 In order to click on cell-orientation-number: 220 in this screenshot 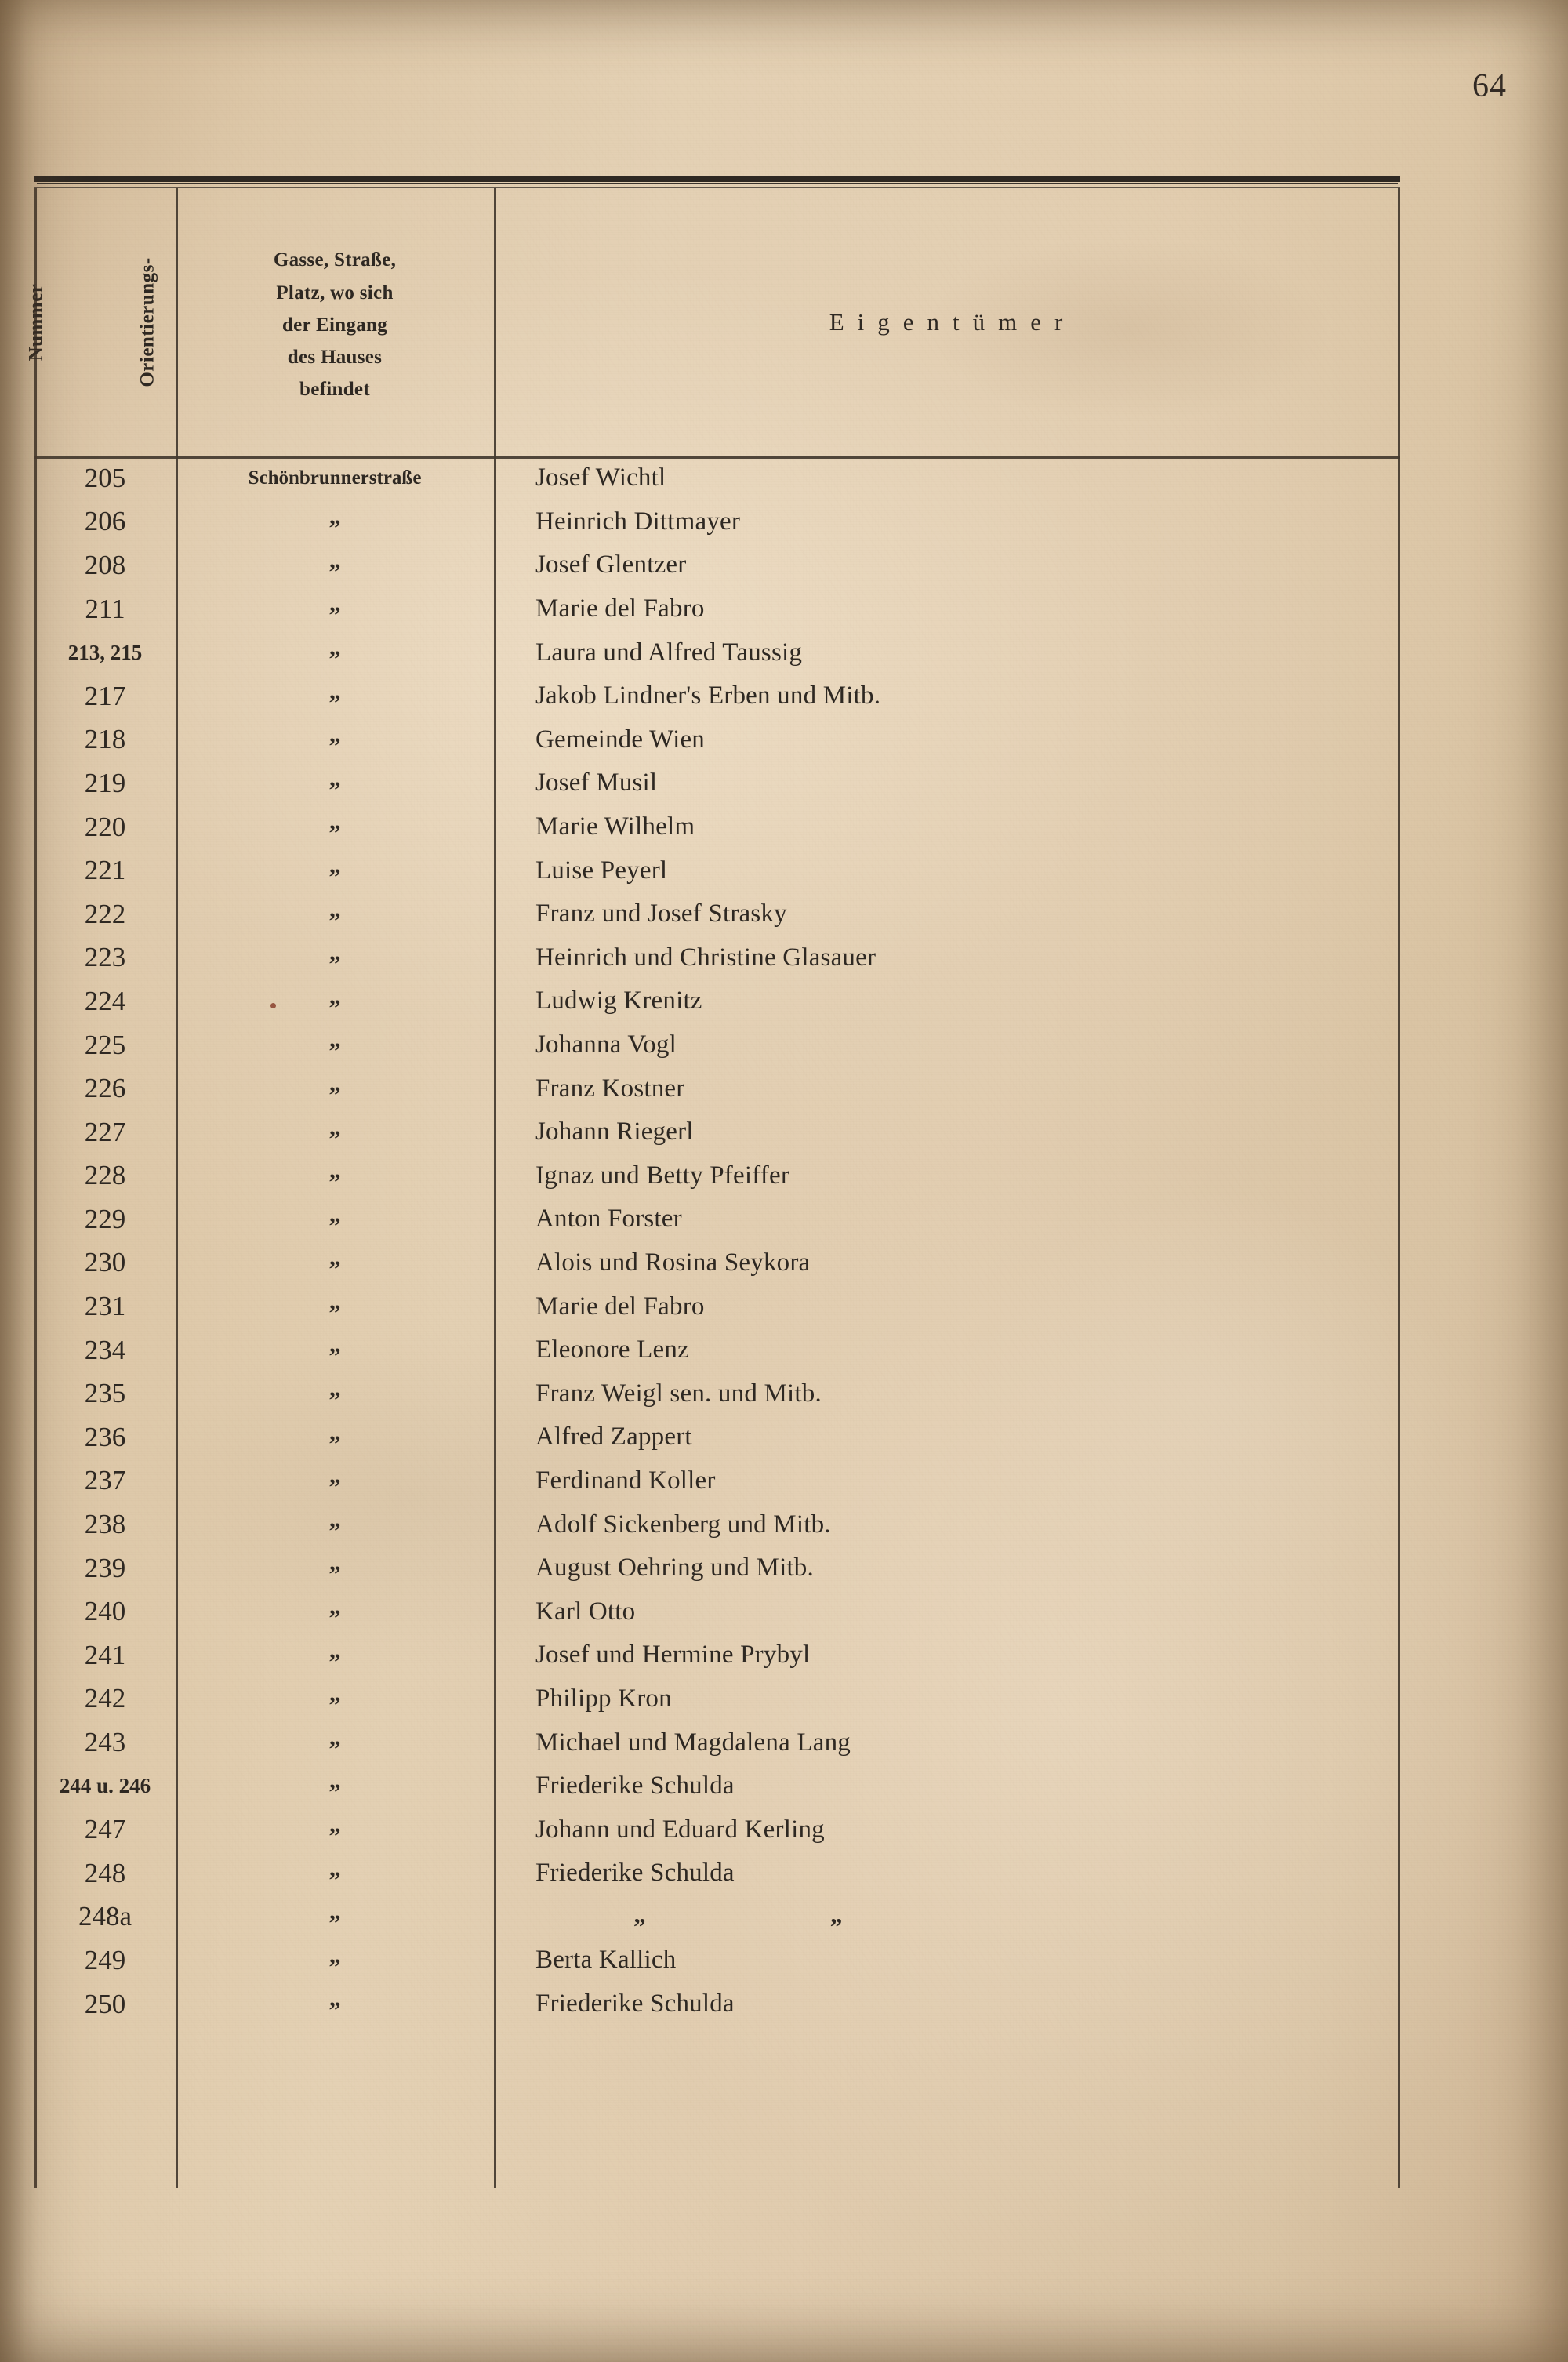, I will do `click(105, 826)`.